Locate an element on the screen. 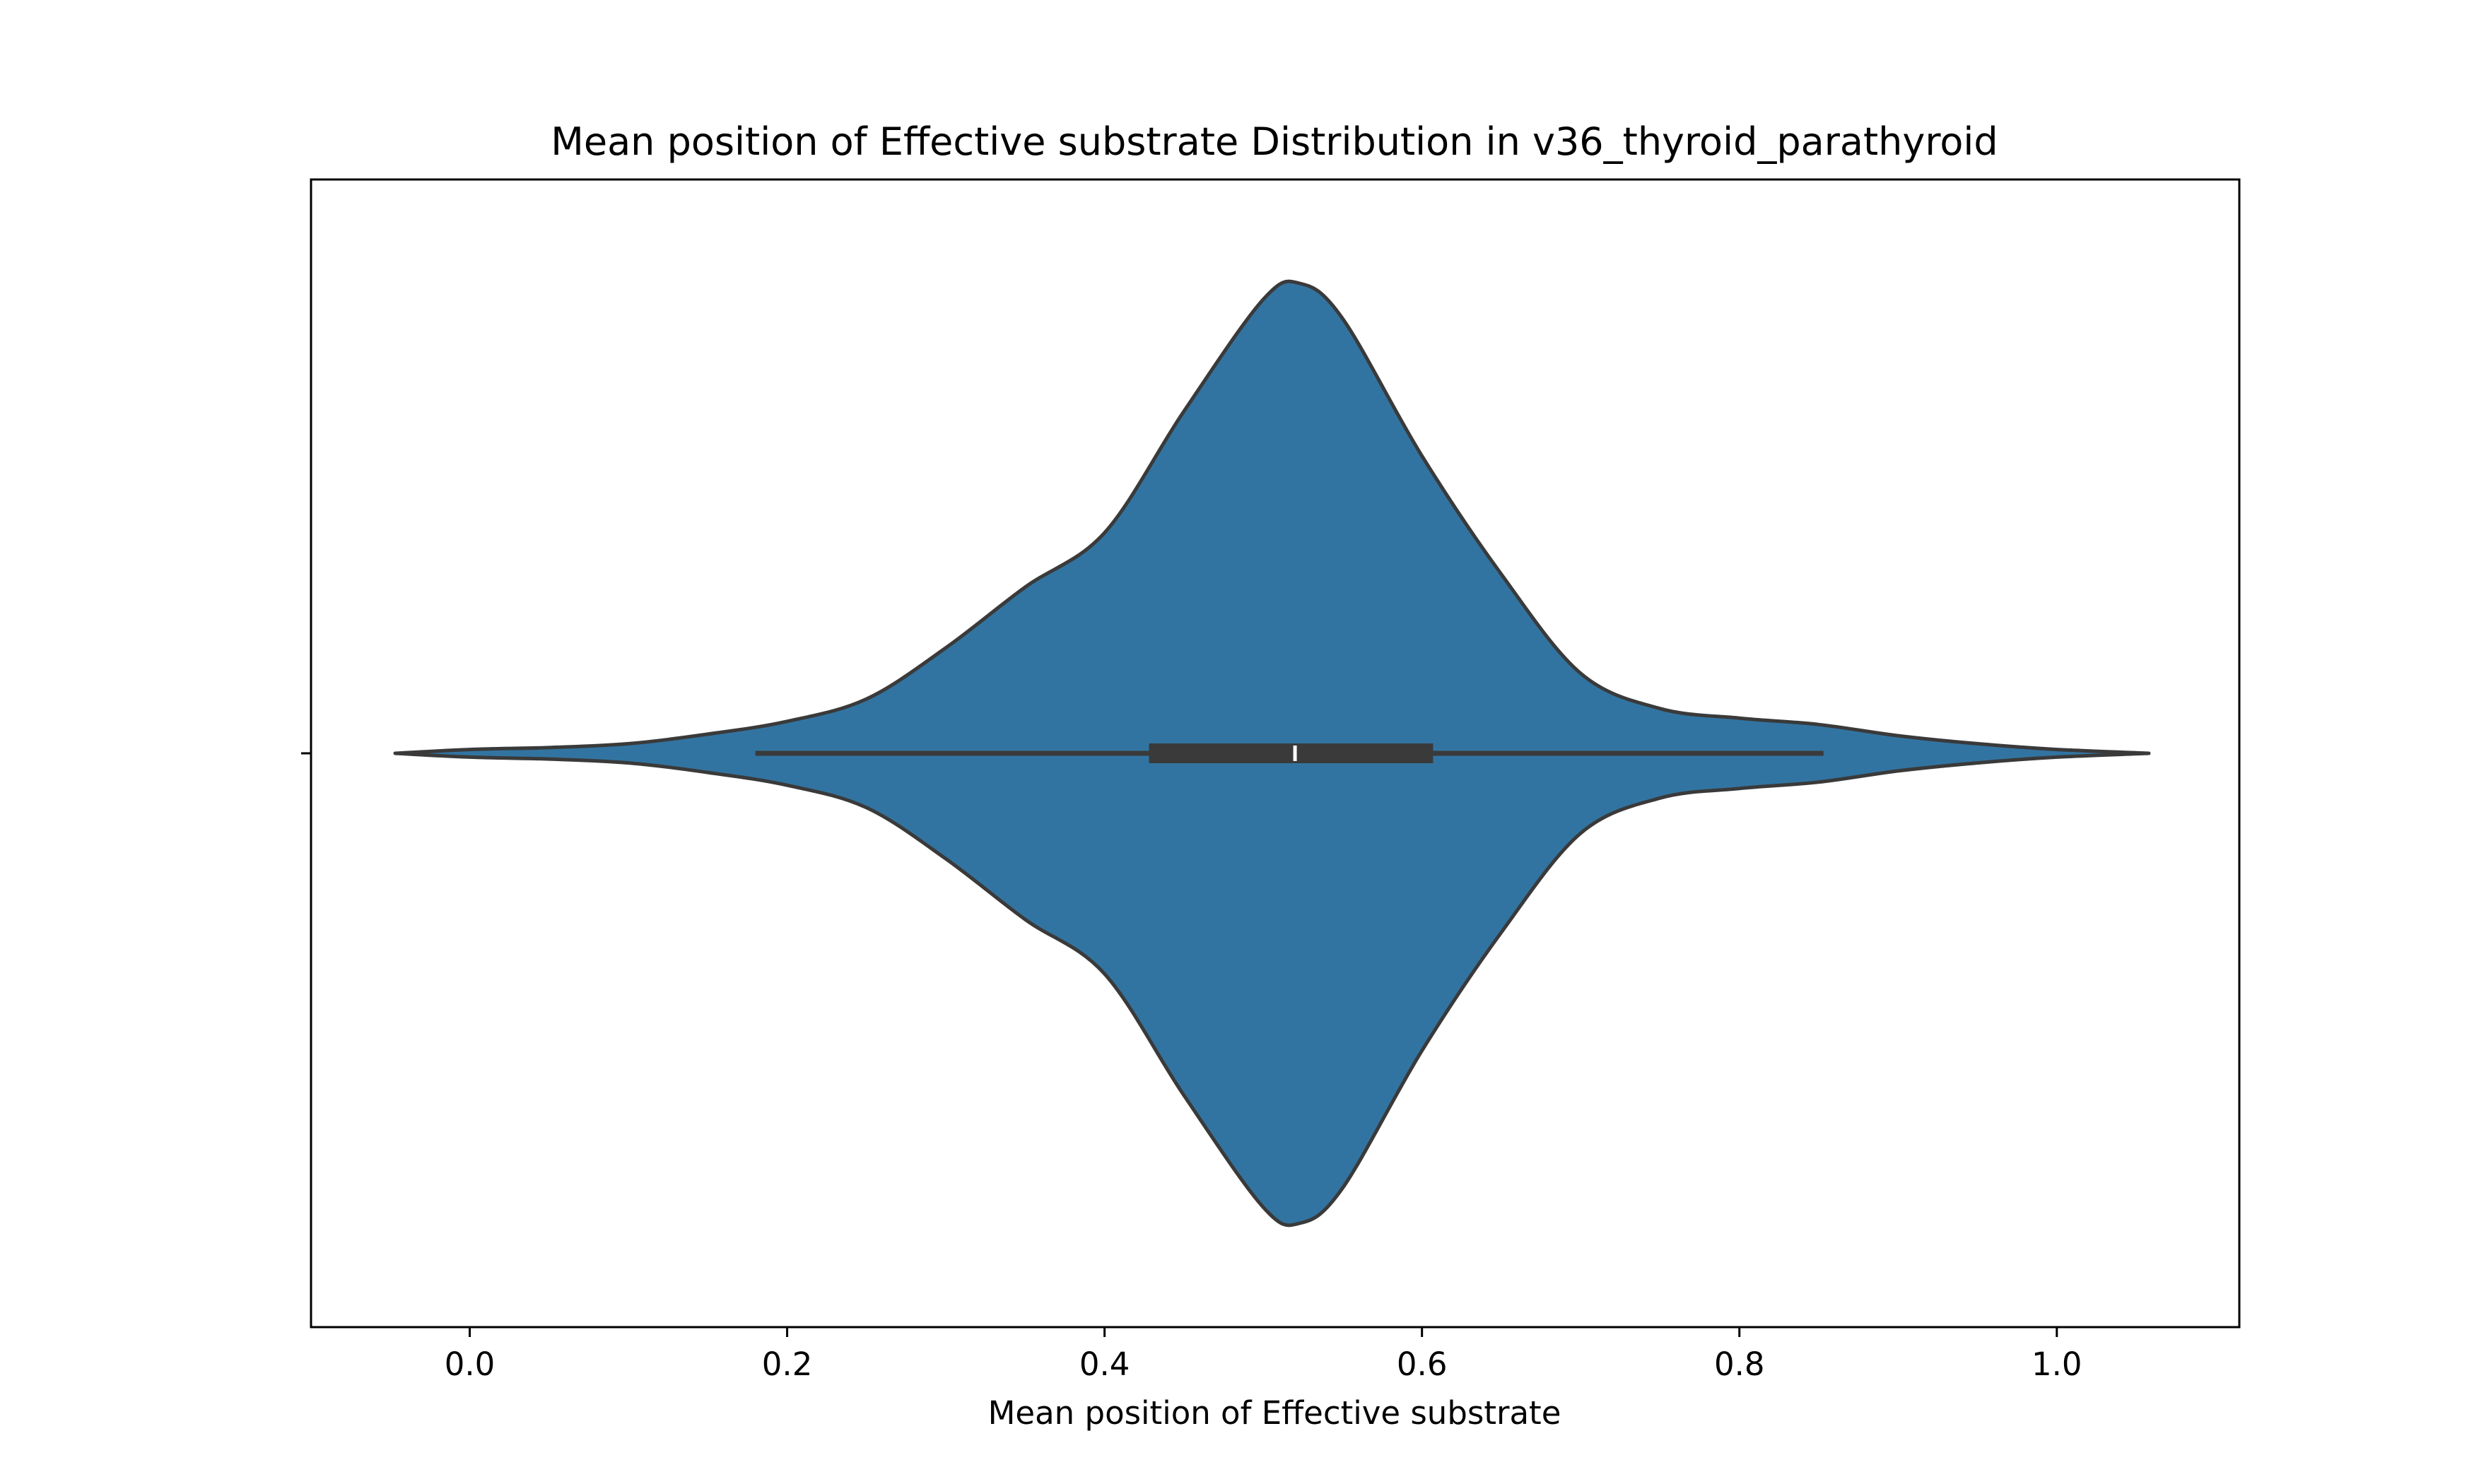  x-tick-label: 1.0 is located at coordinates (2057, 1364).